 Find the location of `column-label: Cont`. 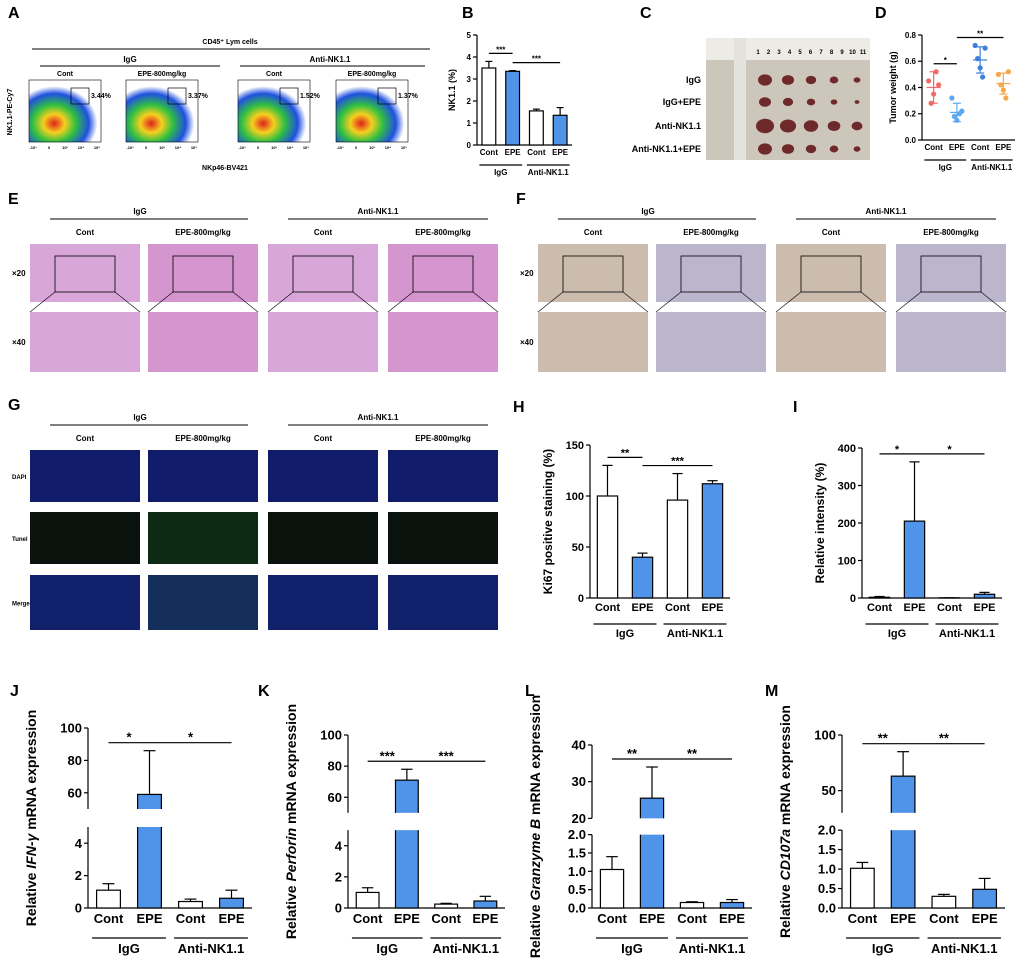

column-label: Cont is located at coordinates (323, 232).